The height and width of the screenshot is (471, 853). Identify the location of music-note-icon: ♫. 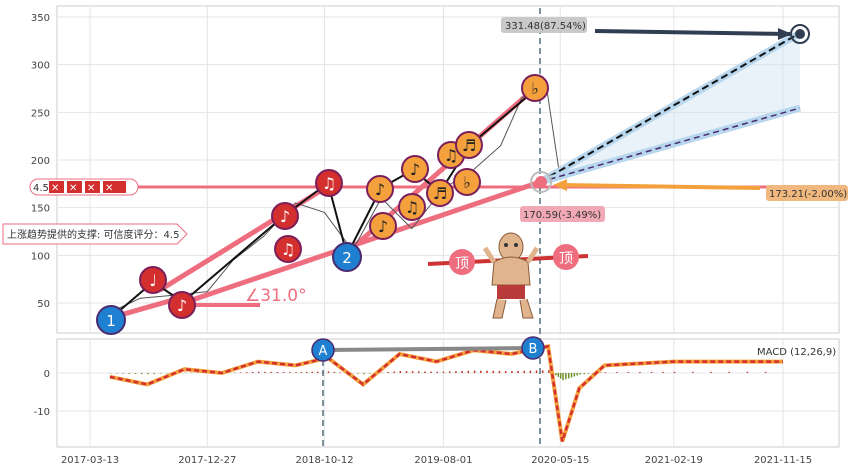
(329, 183).